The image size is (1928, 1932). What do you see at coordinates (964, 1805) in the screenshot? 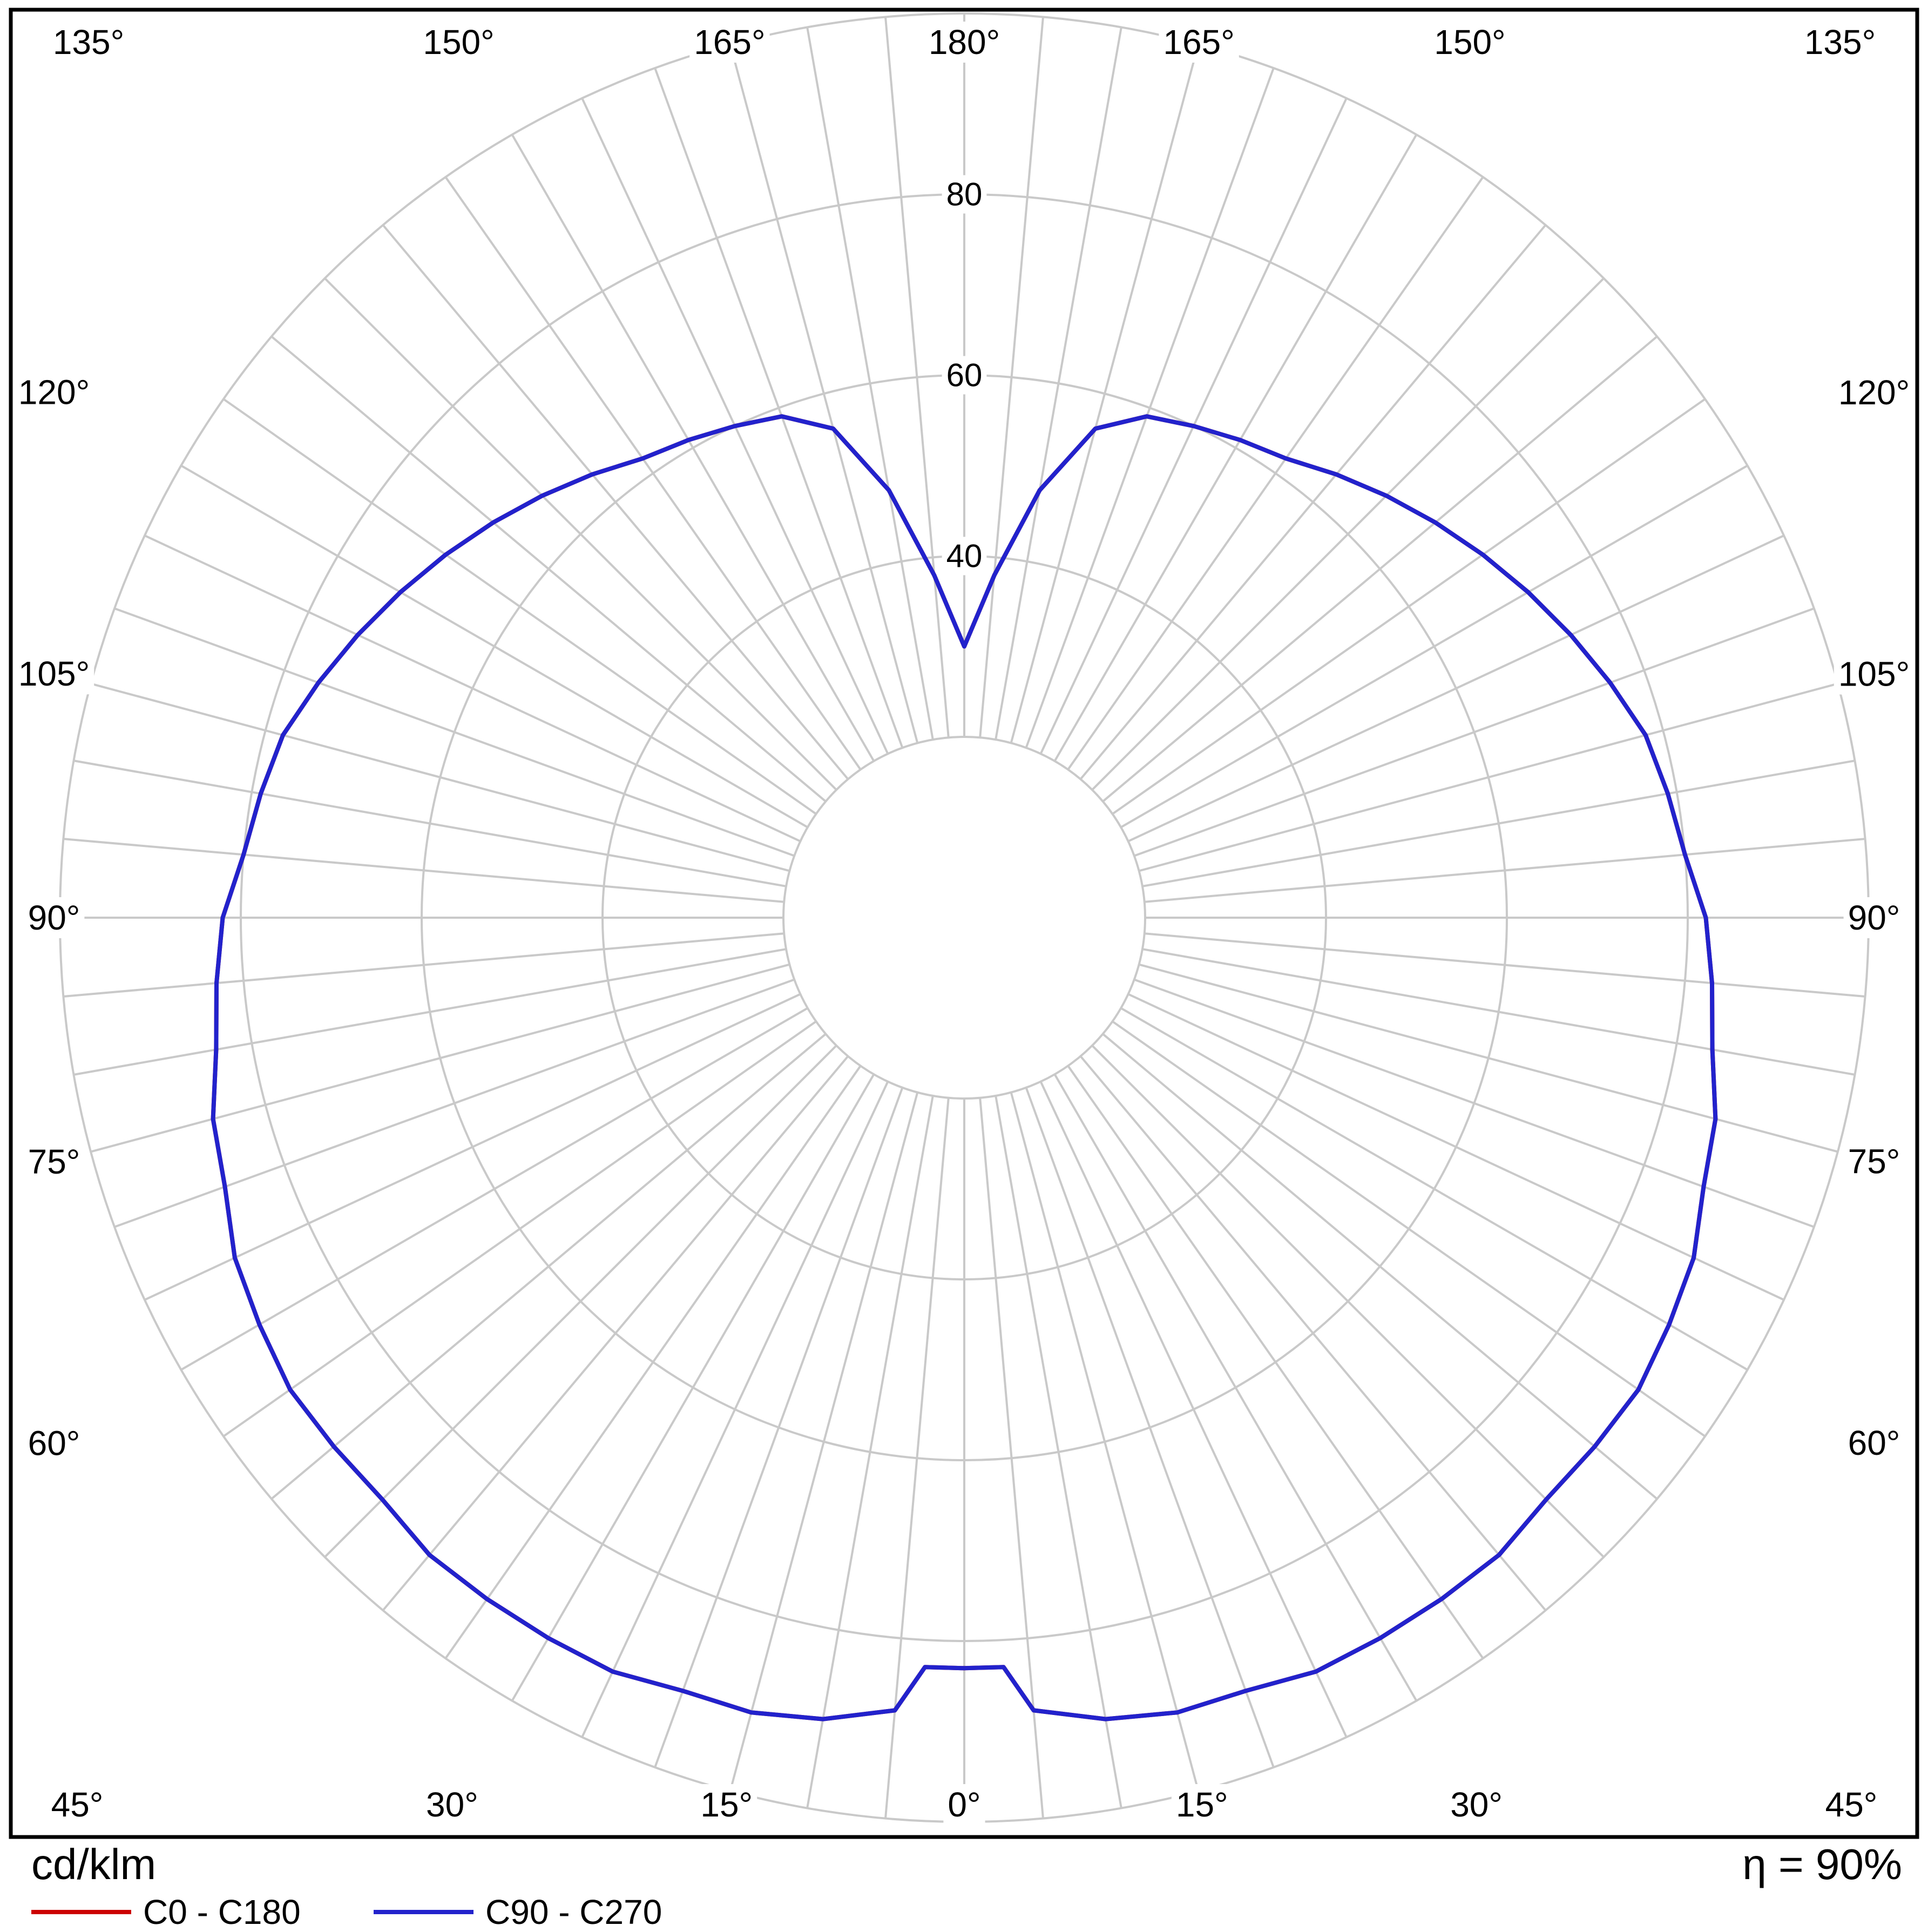
I see `svg-text: 0°` at bounding box center [964, 1805].